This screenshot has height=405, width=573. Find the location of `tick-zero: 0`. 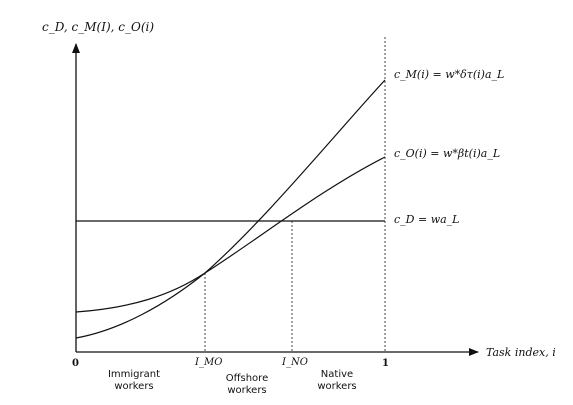

tick-zero: 0 is located at coordinates (75, 363).